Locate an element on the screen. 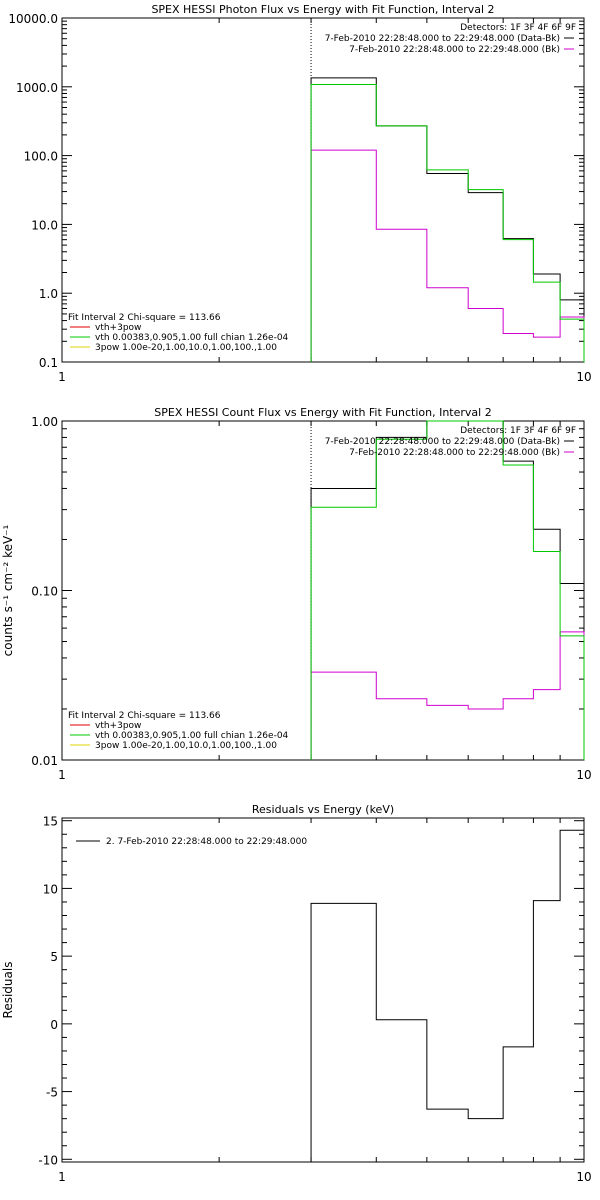 The height and width of the screenshot is (1200, 600). y-axis-label: counts s⁻¹ cm⁻² keV⁻¹ is located at coordinates (8, 590).